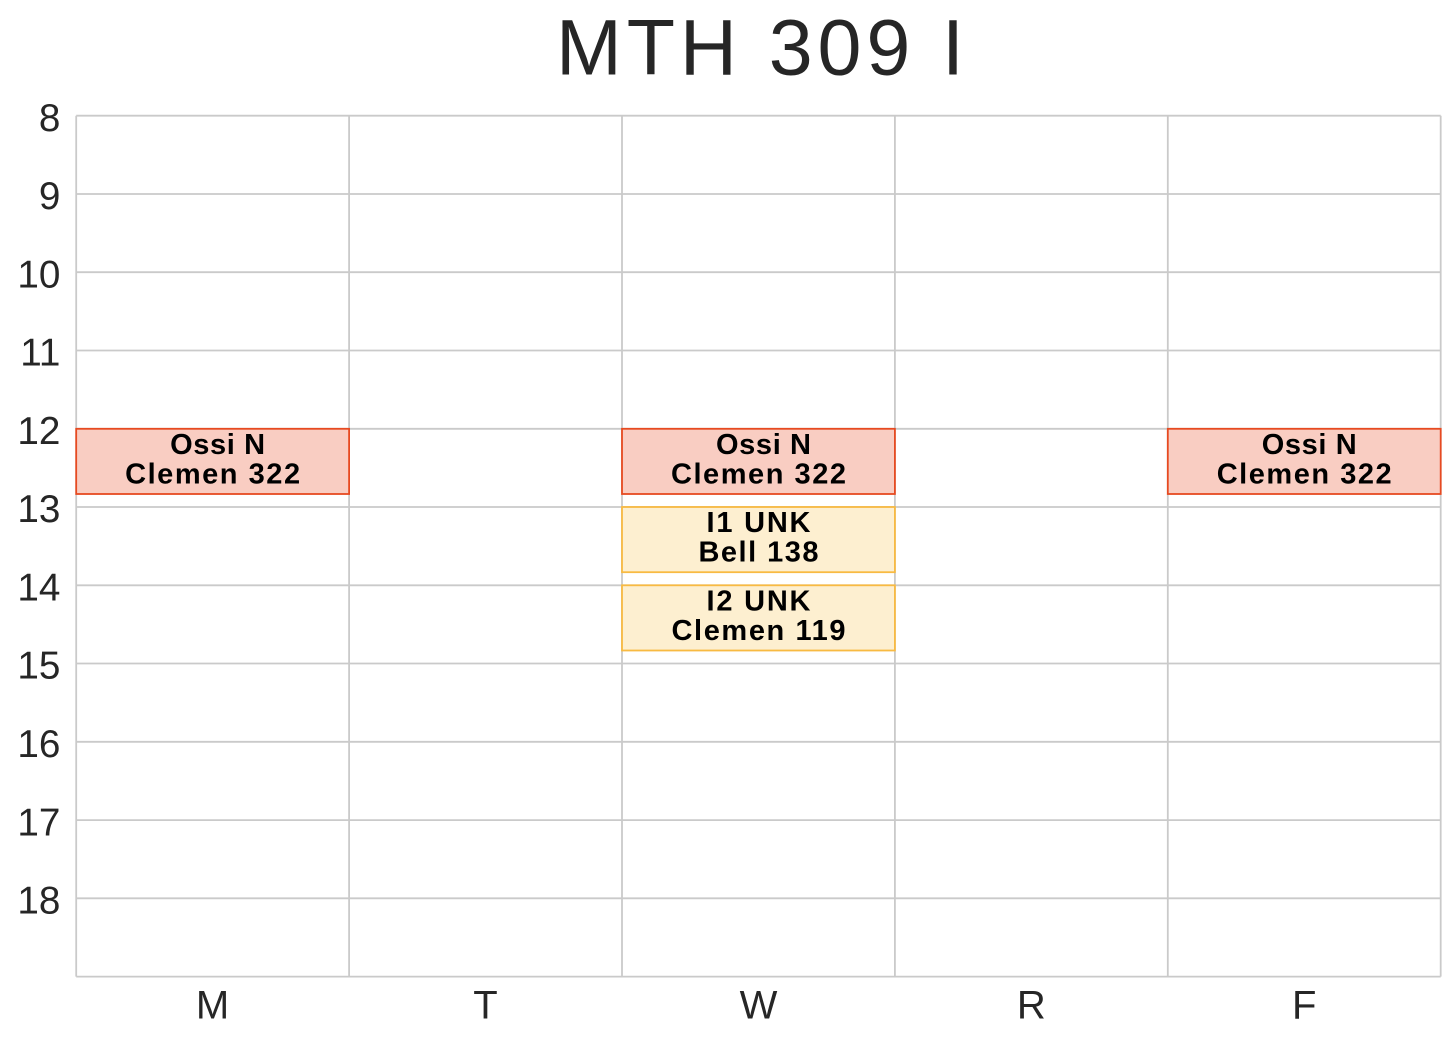 This screenshot has width=1456, height=1040. Describe the element at coordinates (38, 901) in the screenshot. I see `svg-text: 18` at that location.